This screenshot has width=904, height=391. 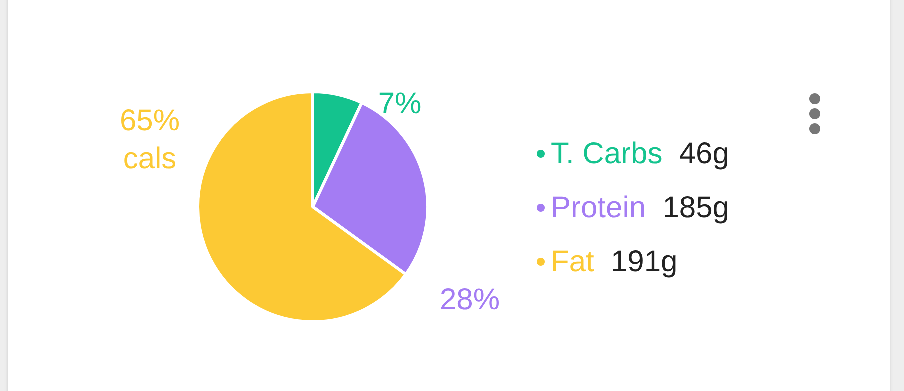 What do you see at coordinates (696, 208) in the screenshot?
I see `text: 185g` at bounding box center [696, 208].